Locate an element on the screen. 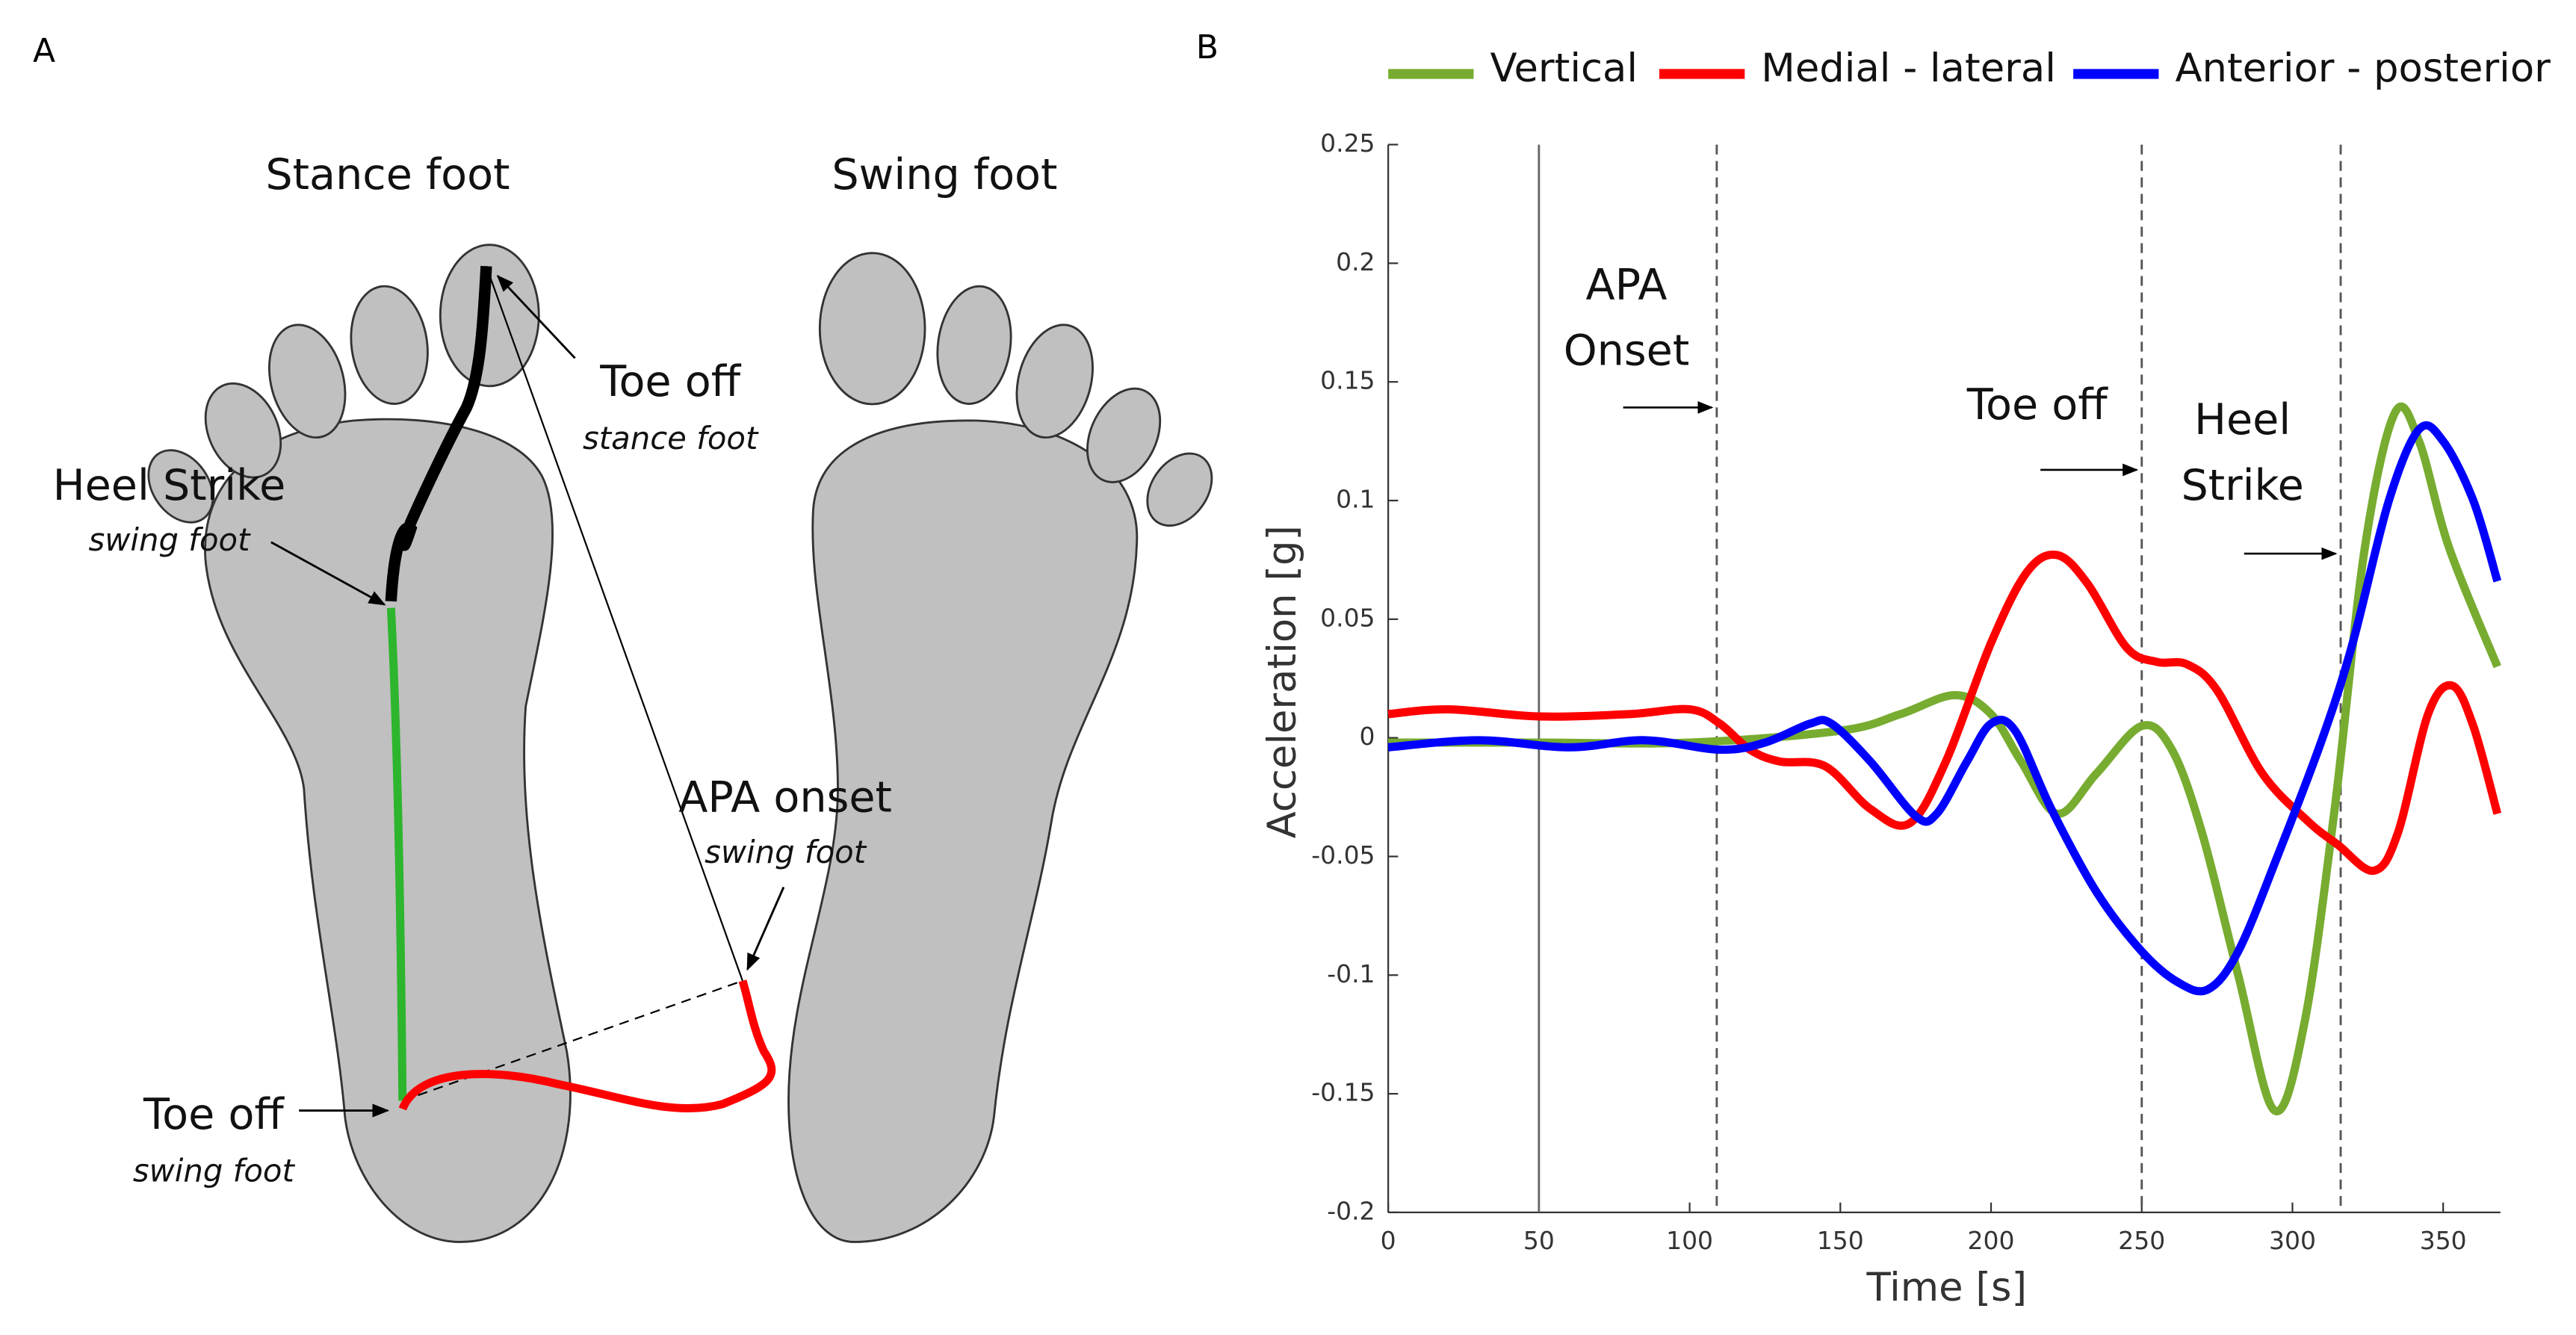  stance-foot is located at coordinates (359, 743).